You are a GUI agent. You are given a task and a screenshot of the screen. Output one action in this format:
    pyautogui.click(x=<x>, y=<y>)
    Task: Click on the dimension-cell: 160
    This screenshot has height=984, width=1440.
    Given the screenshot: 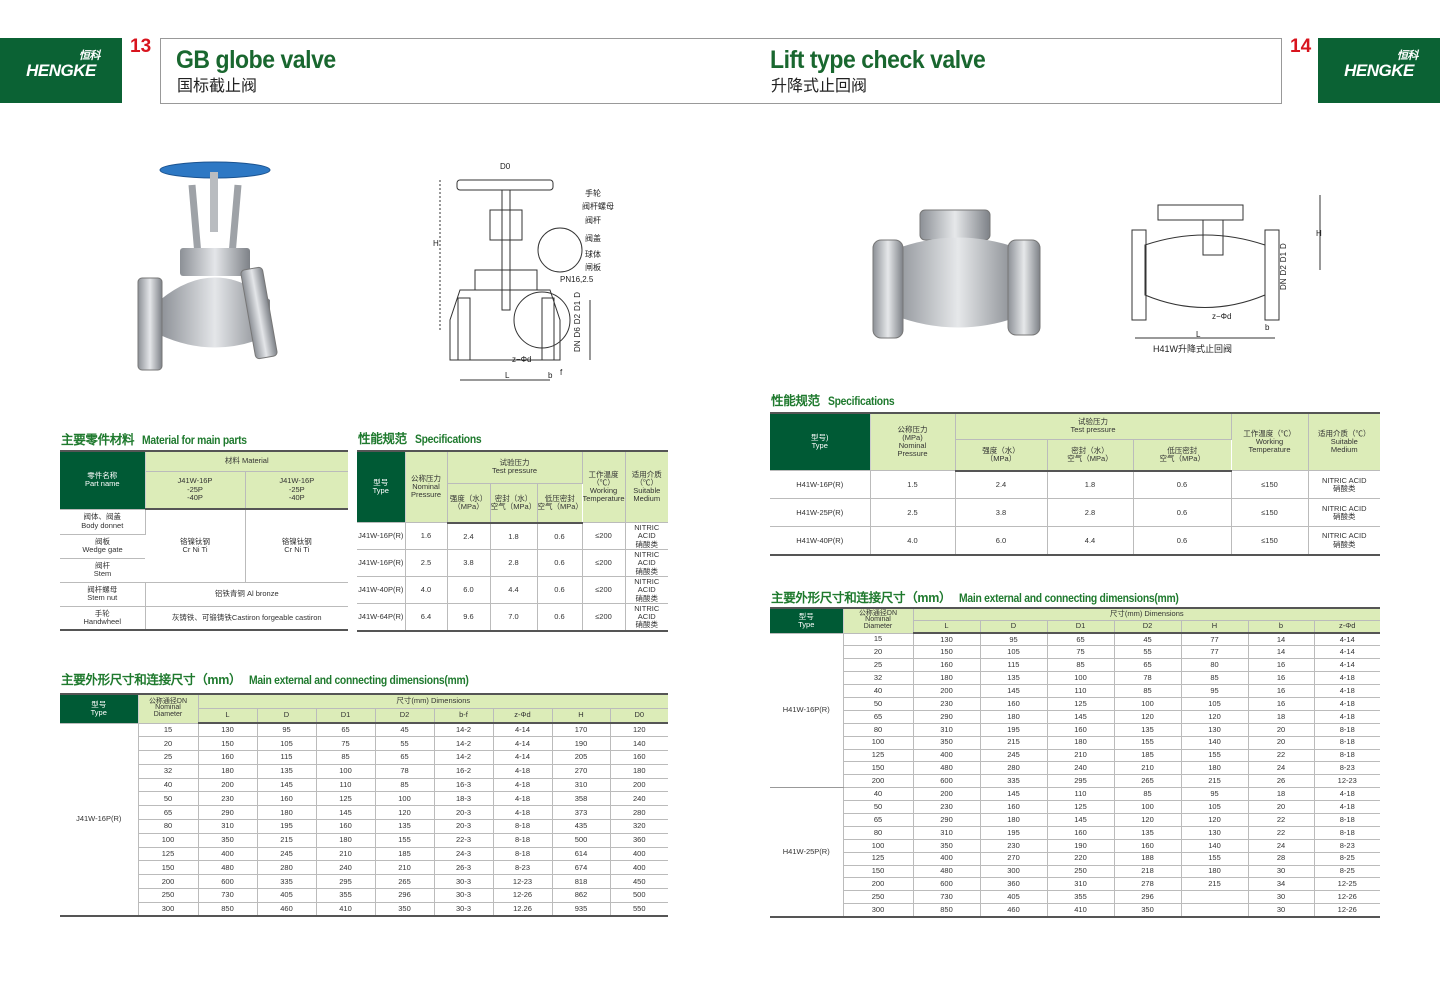 What is the action you would take?
    pyautogui.click(x=1081, y=730)
    